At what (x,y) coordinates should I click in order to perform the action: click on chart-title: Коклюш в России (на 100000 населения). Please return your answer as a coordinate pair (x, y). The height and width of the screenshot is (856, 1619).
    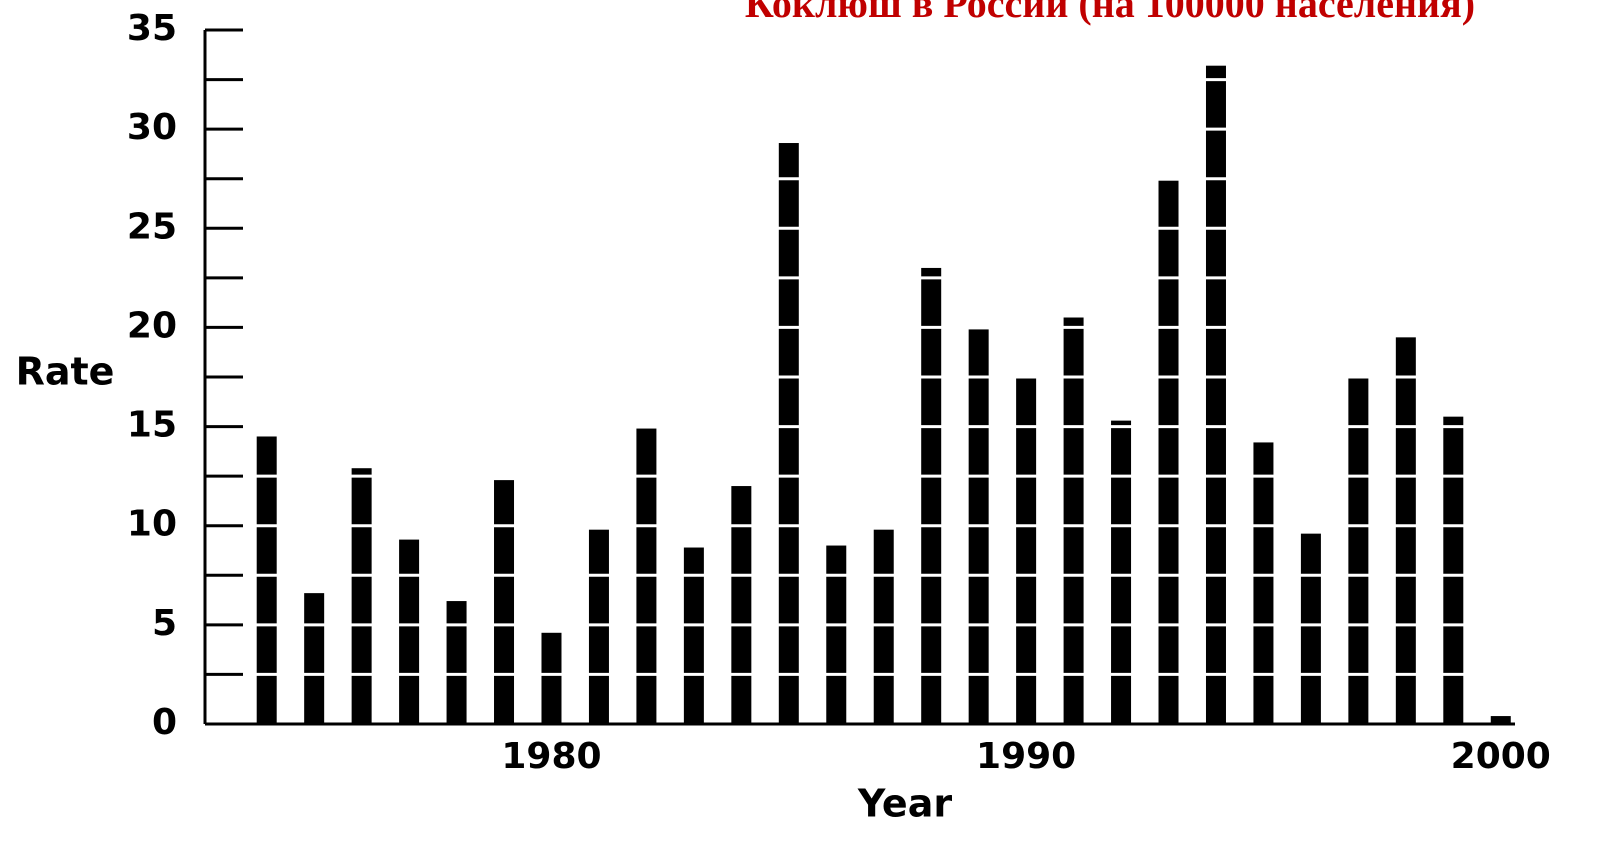
    Looking at the image, I should click on (1110, 13).